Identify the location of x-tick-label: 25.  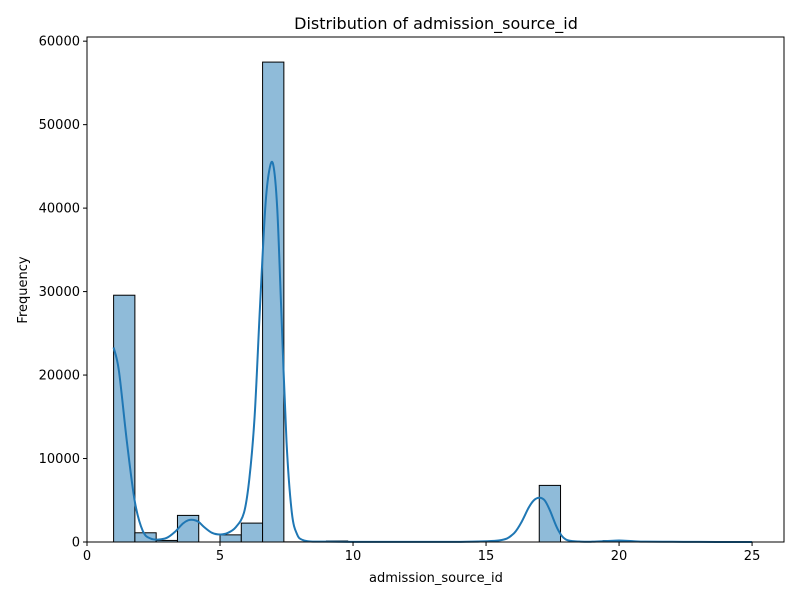
(752, 556).